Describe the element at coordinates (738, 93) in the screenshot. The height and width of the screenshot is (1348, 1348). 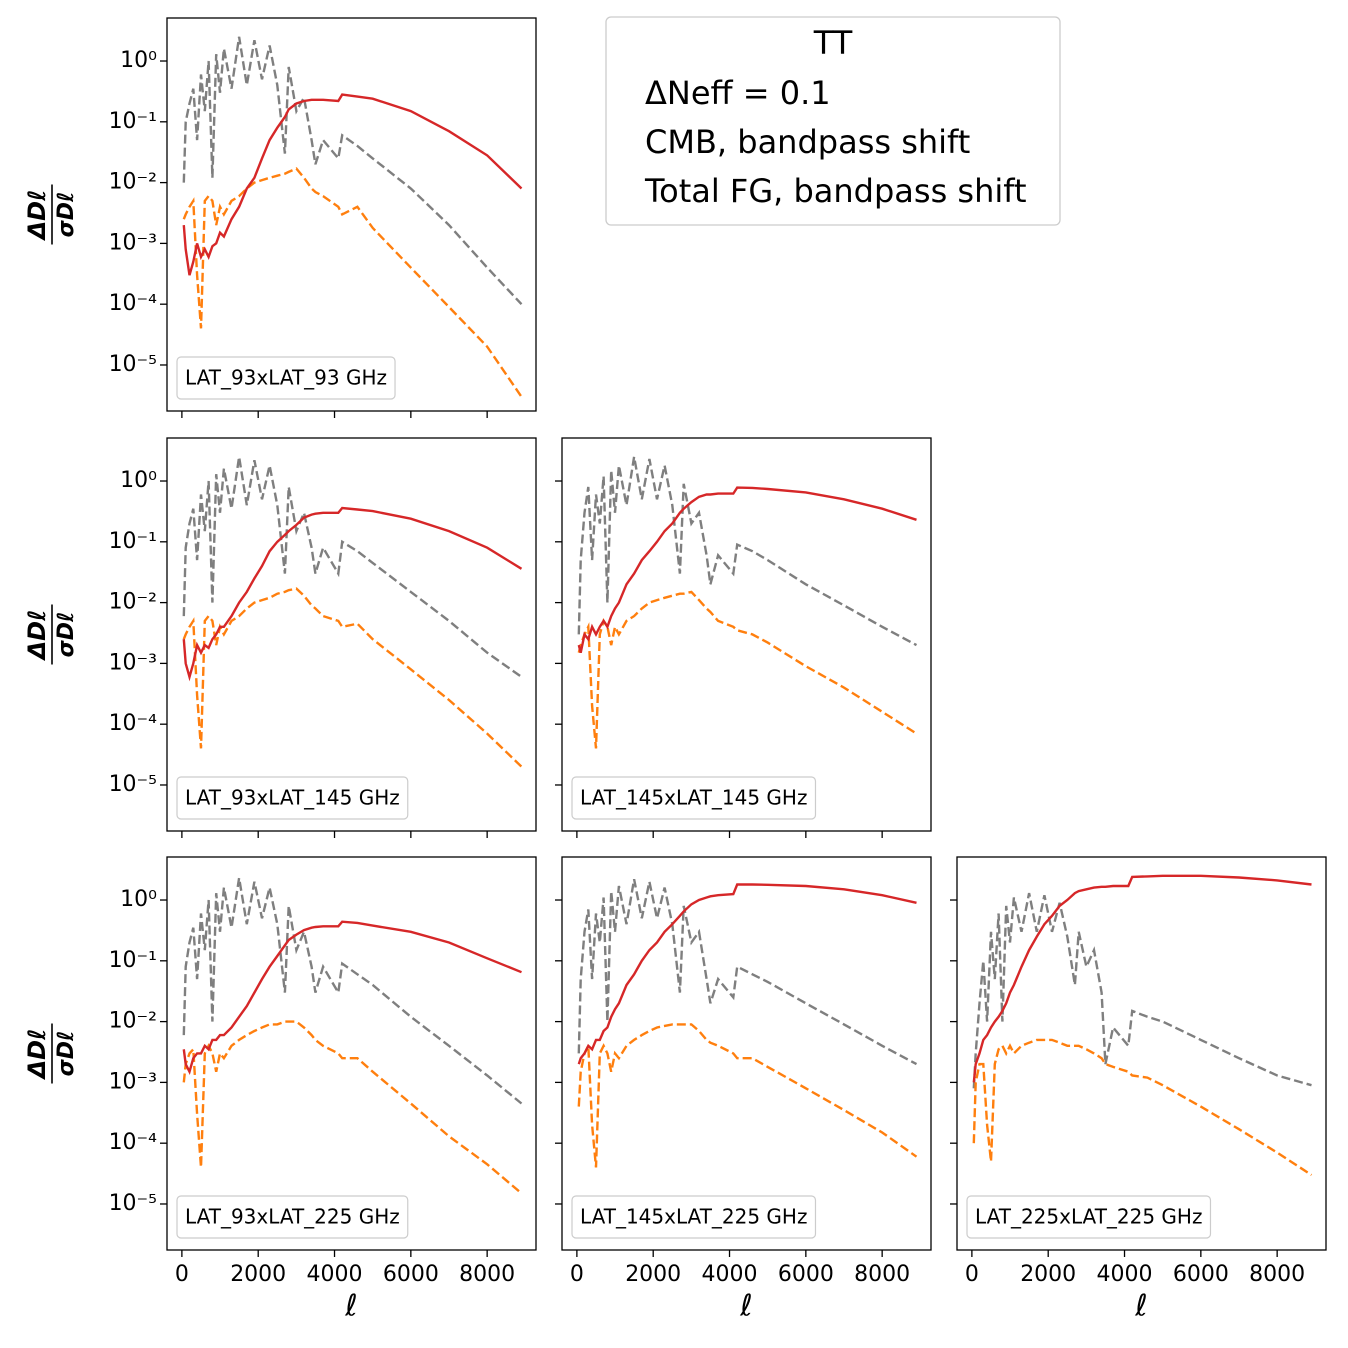
I see `legend-entry: ΔNeff = 0.1` at that location.